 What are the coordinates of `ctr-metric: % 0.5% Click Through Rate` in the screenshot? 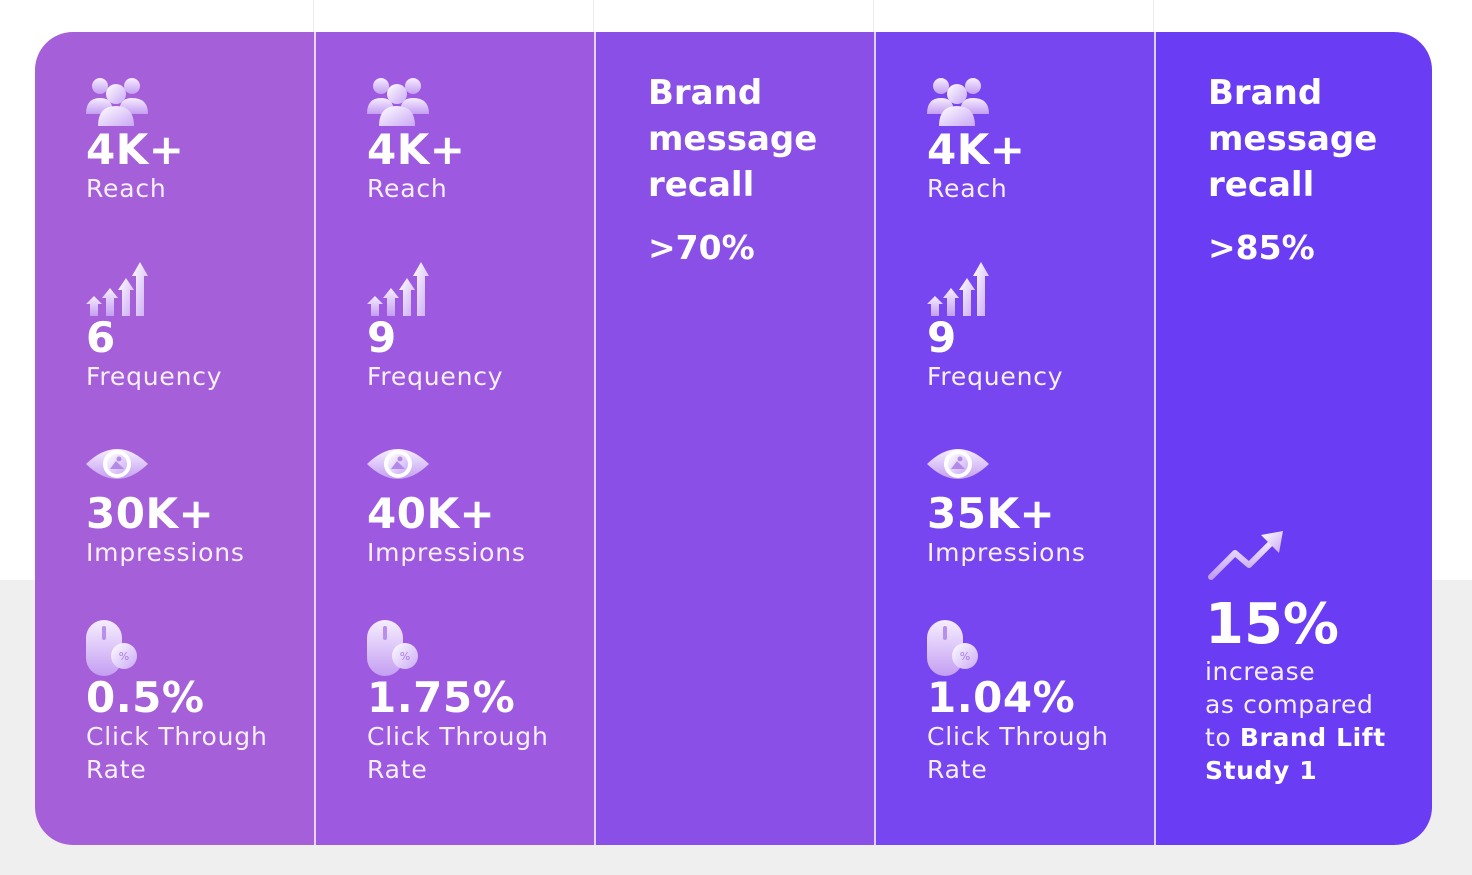 It's located at (177, 703).